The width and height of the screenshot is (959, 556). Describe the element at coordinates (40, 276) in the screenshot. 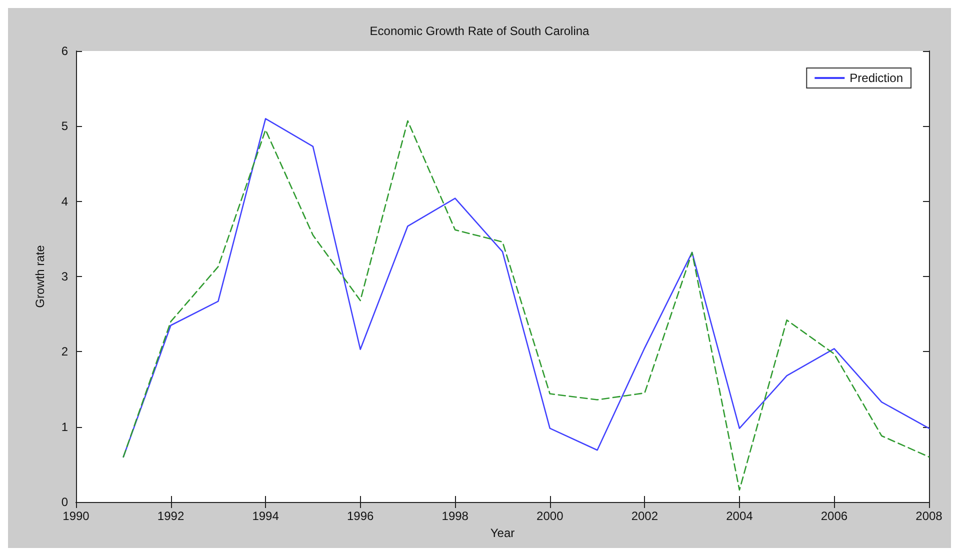

I see `y-axis-title: Growth rate` at that location.